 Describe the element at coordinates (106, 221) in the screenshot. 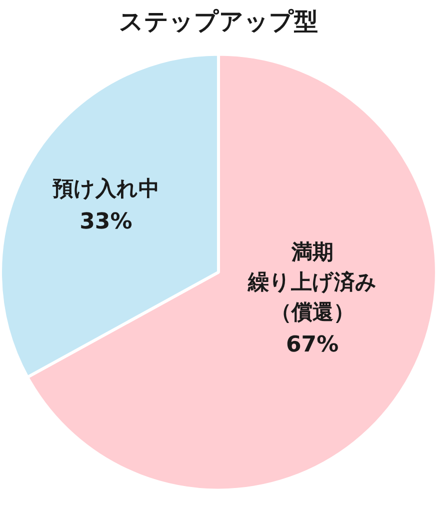

I see `data-label: 33%` at that location.